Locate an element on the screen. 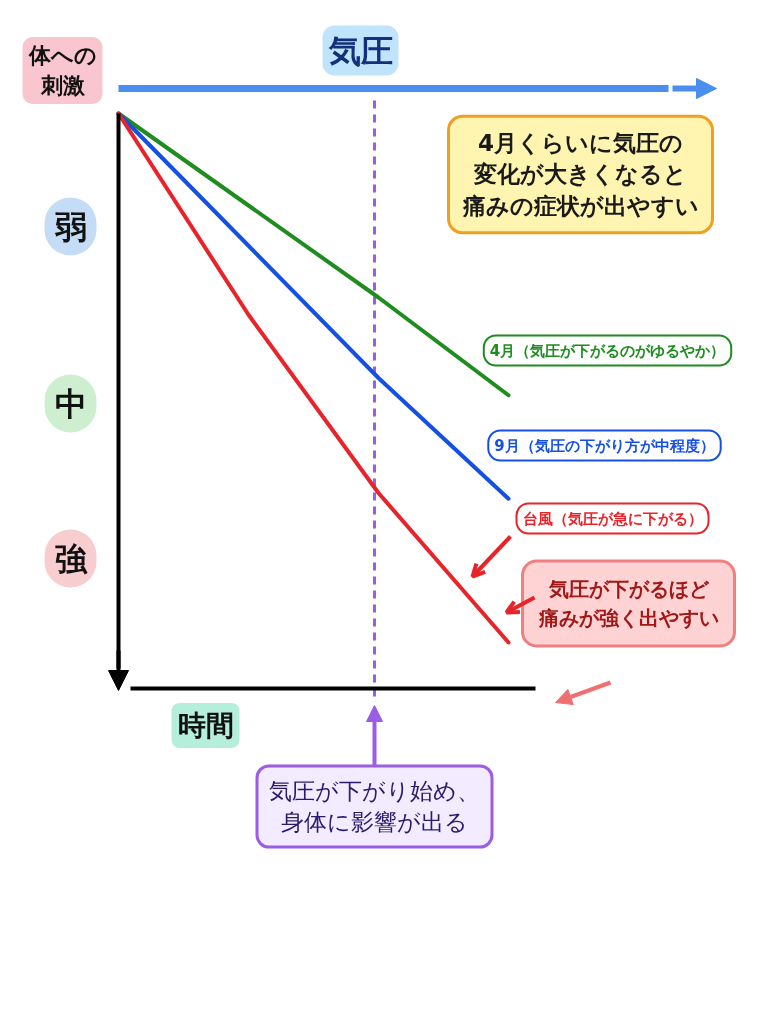 The width and height of the screenshot is (768, 1024). x2-axis-title: 気圧 is located at coordinates (360, 50).